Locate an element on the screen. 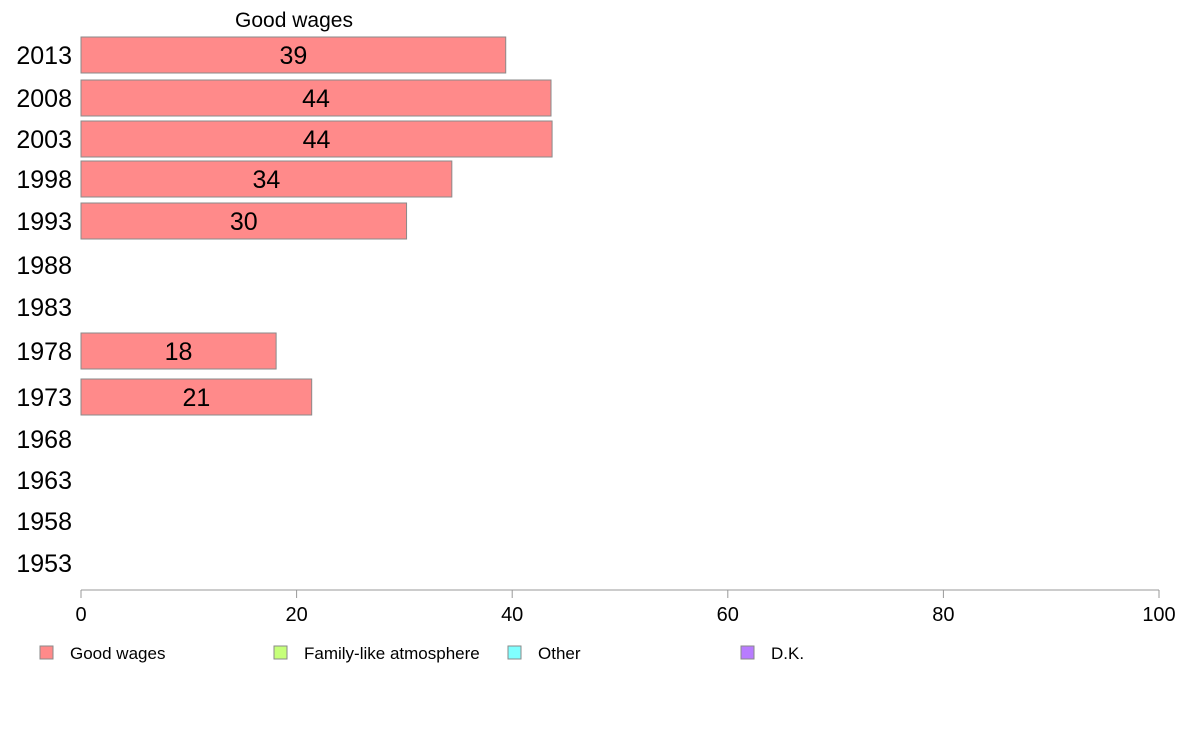 Image resolution: width=1188 pixels, height=736 pixels. bar-1998 is located at coordinates (266, 179).